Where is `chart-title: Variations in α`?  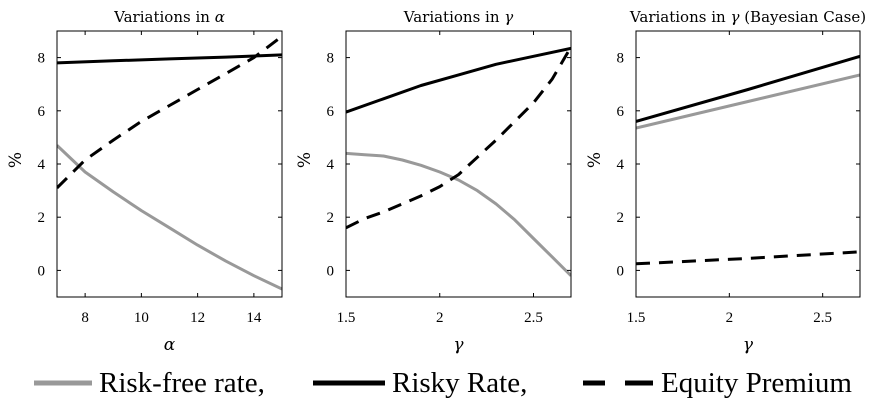
chart-title: Variations in α is located at coordinates (169, 17).